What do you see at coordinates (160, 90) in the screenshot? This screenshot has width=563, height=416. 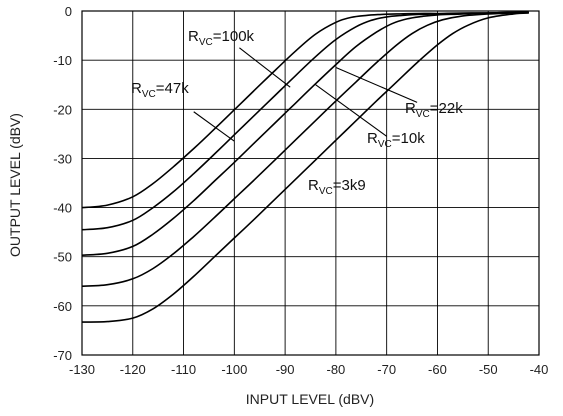 I see `series-label-rvc-47k: RVC=47k` at bounding box center [160, 90].